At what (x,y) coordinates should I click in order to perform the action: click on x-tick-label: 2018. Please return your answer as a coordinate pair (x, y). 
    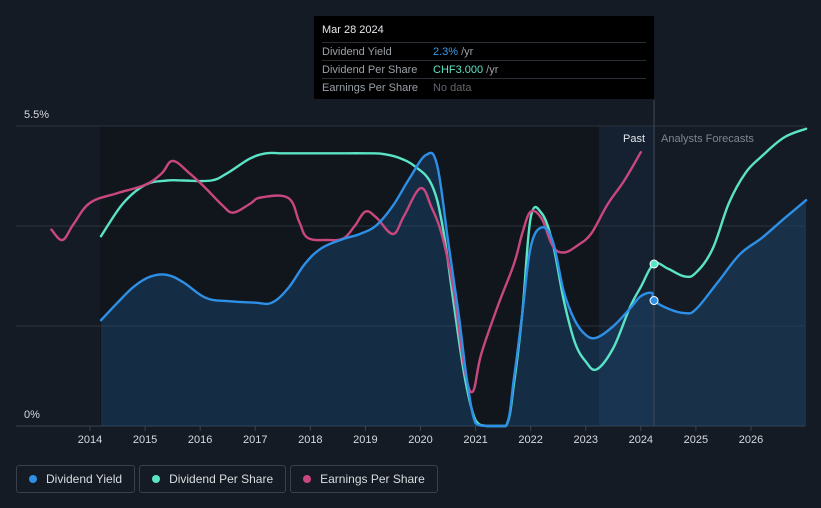
    Looking at the image, I should click on (310, 440).